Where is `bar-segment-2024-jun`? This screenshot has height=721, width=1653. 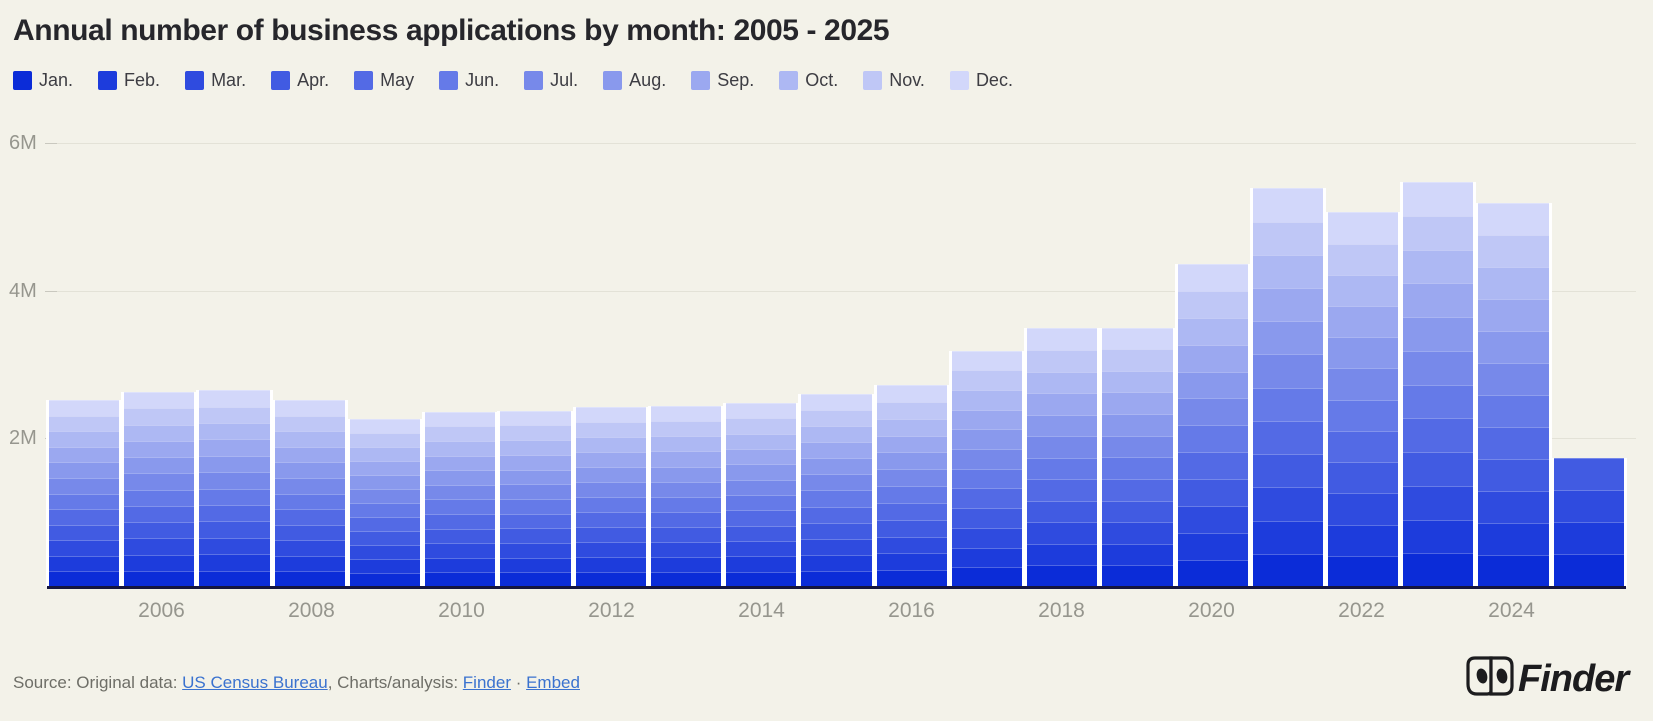 bar-segment-2024-jun is located at coordinates (1513, 410).